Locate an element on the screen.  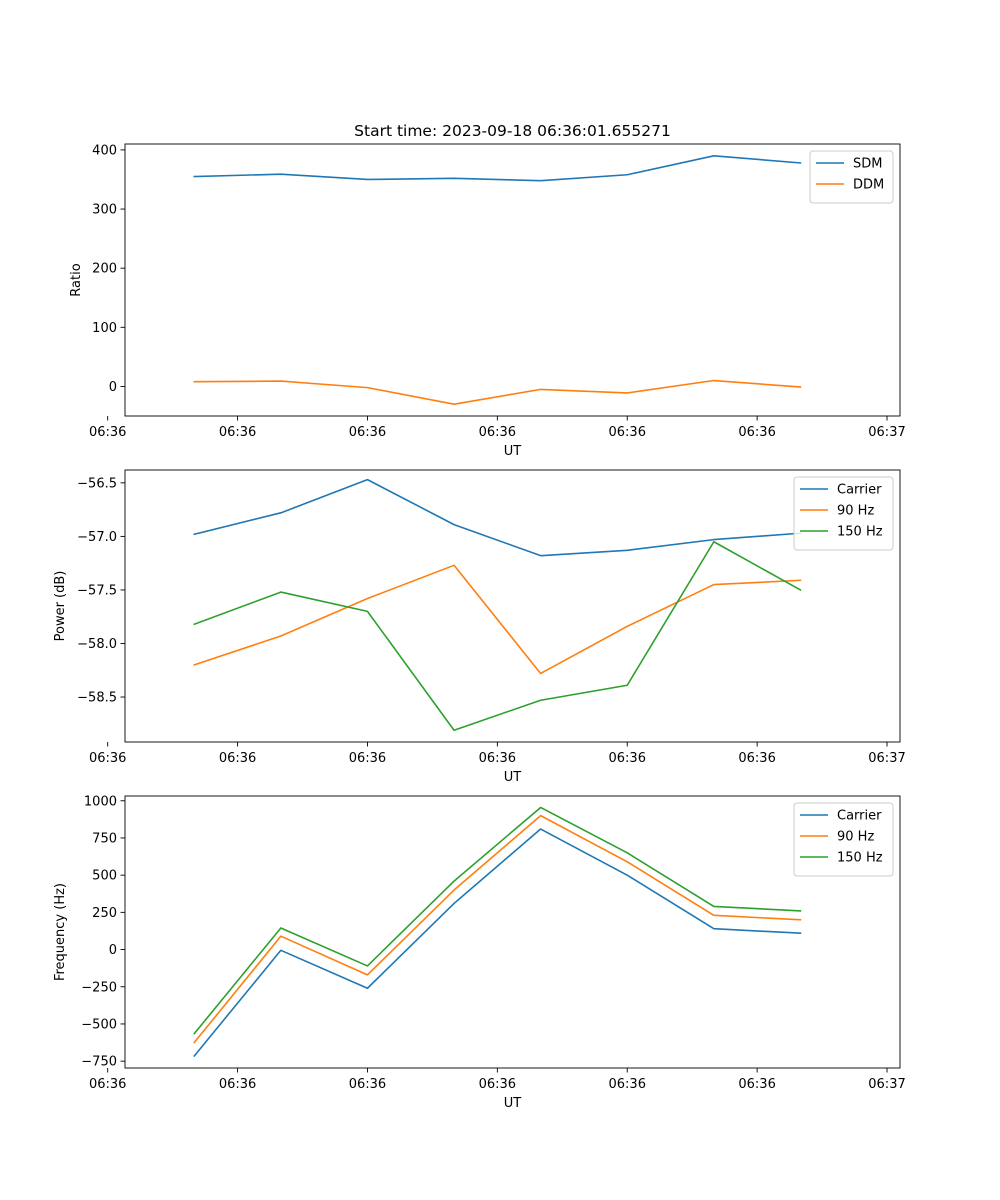
y-tick-label: −58.0 is located at coordinates (97, 644).